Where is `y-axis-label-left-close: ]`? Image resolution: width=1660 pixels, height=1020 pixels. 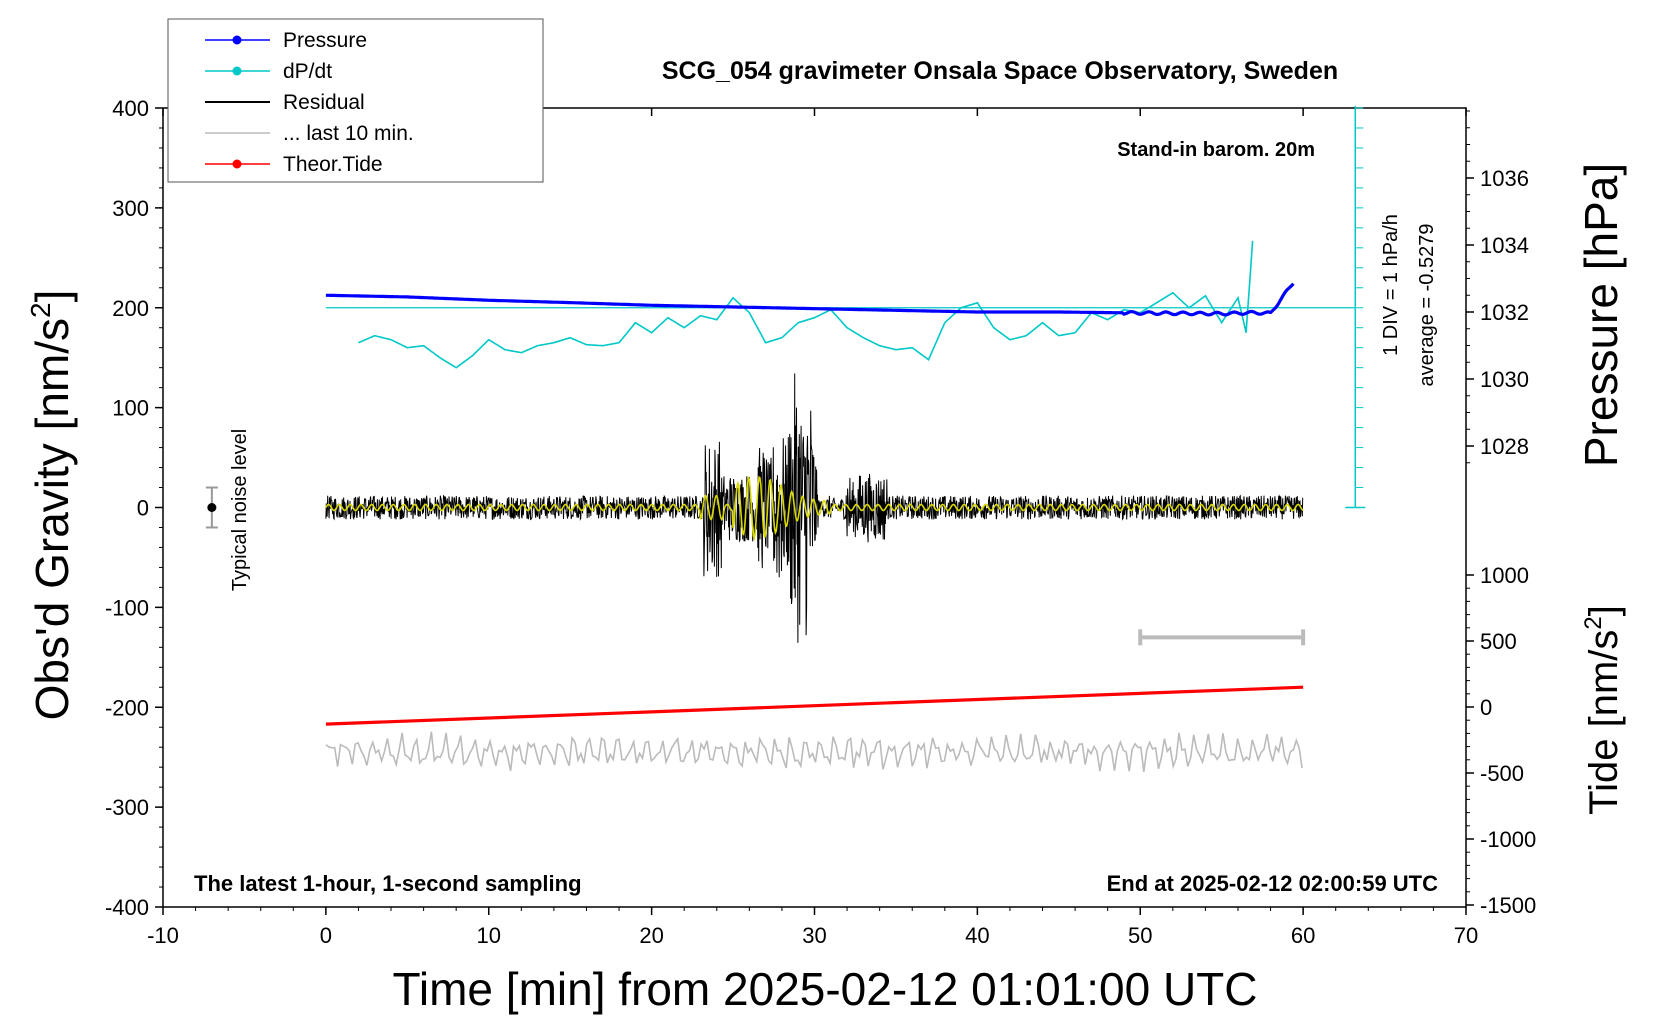 y-axis-label-left-close: ] is located at coordinates (52, 296).